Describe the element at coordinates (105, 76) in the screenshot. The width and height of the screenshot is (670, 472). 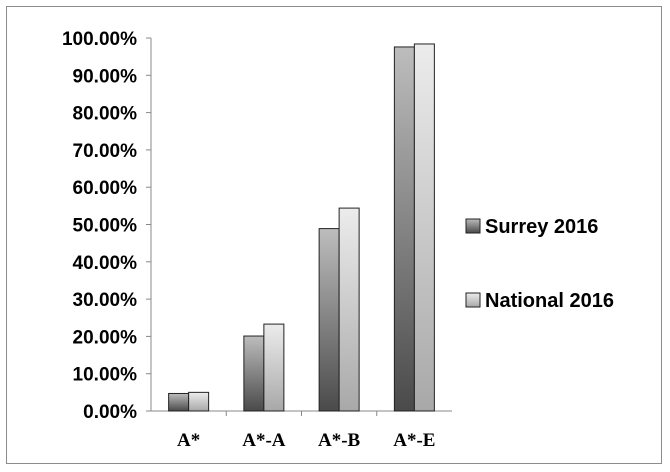
I see `y-tick-label: 90.00%` at that location.